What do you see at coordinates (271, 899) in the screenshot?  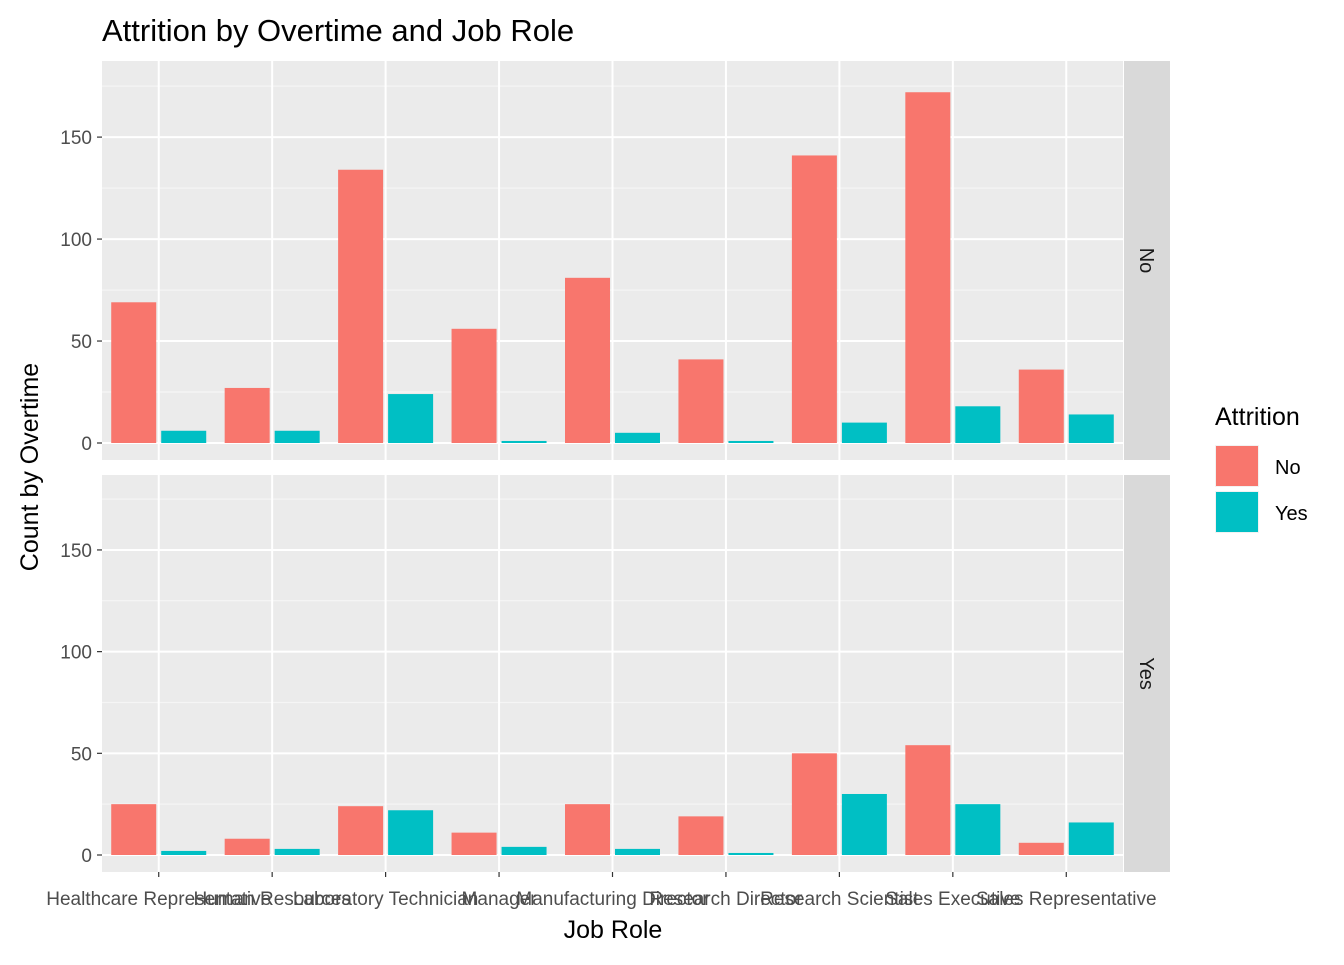 I see `x-tick-label: Human Resources` at bounding box center [271, 899].